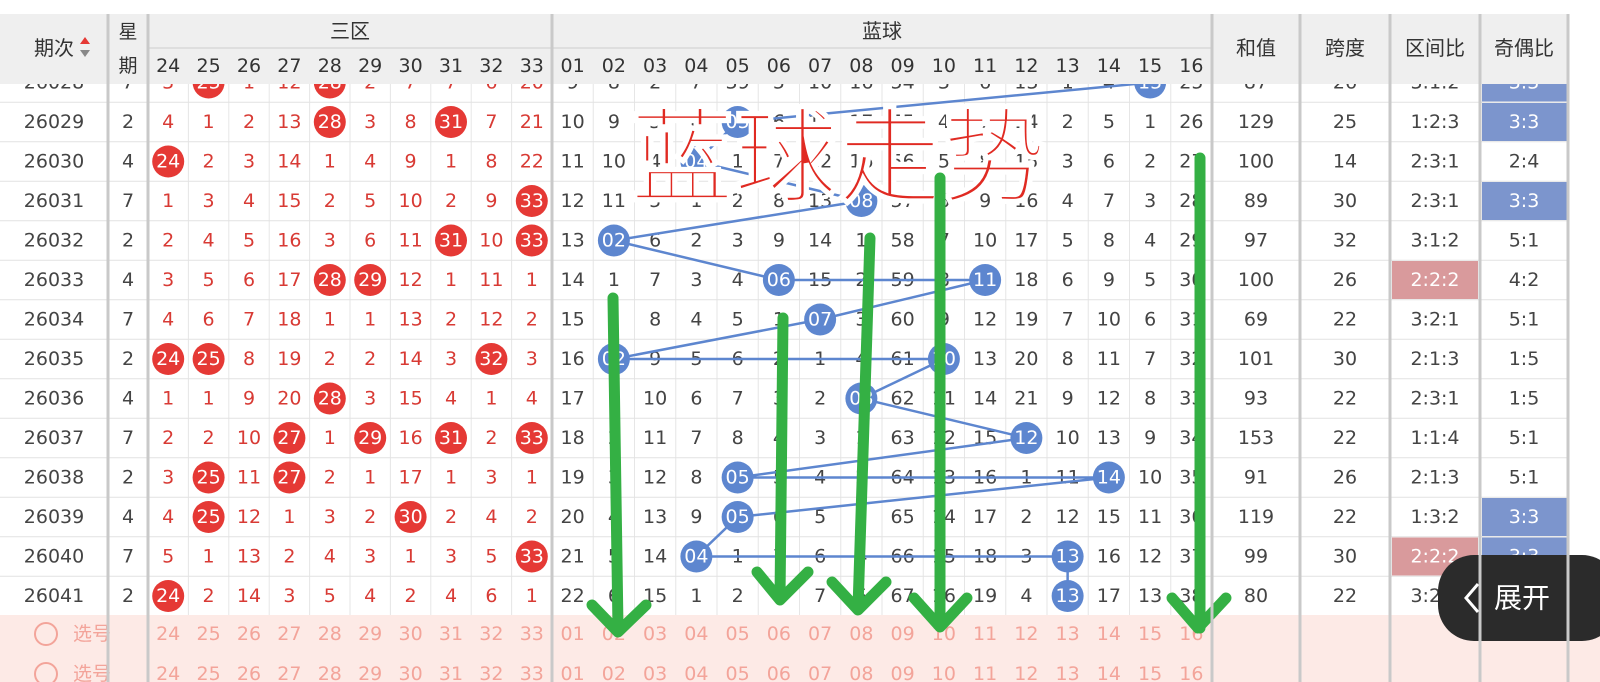  I want to click on blue-col-label: 12, so click(1026, 66).